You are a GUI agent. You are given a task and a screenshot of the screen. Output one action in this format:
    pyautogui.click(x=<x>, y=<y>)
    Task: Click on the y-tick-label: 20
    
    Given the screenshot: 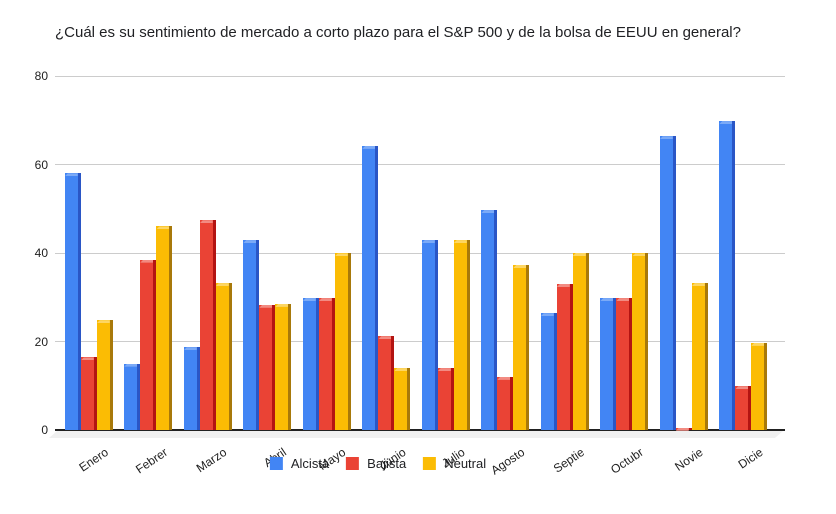 What is the action you would take?
    pyautogui.click(x=41, y=341)
    